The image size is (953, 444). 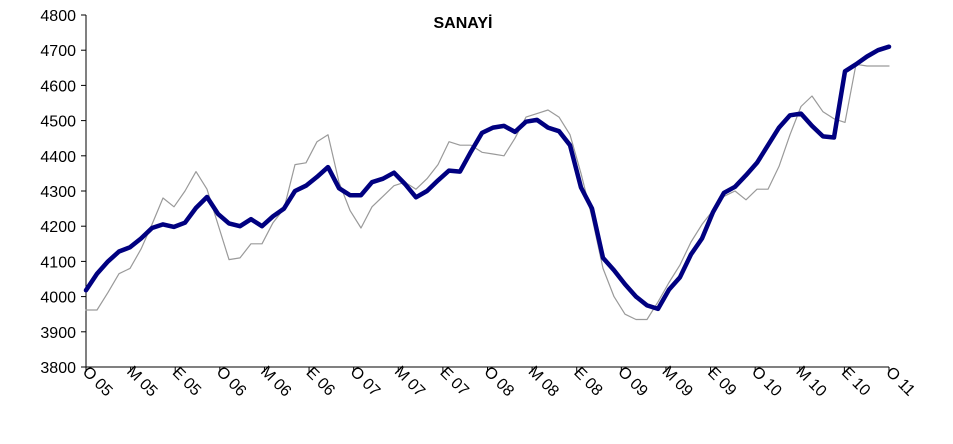 What do you see at coordinates (58, 157) in the screenshot?
I see `y-tick-label: 4400` at bounding box center [58, 157].